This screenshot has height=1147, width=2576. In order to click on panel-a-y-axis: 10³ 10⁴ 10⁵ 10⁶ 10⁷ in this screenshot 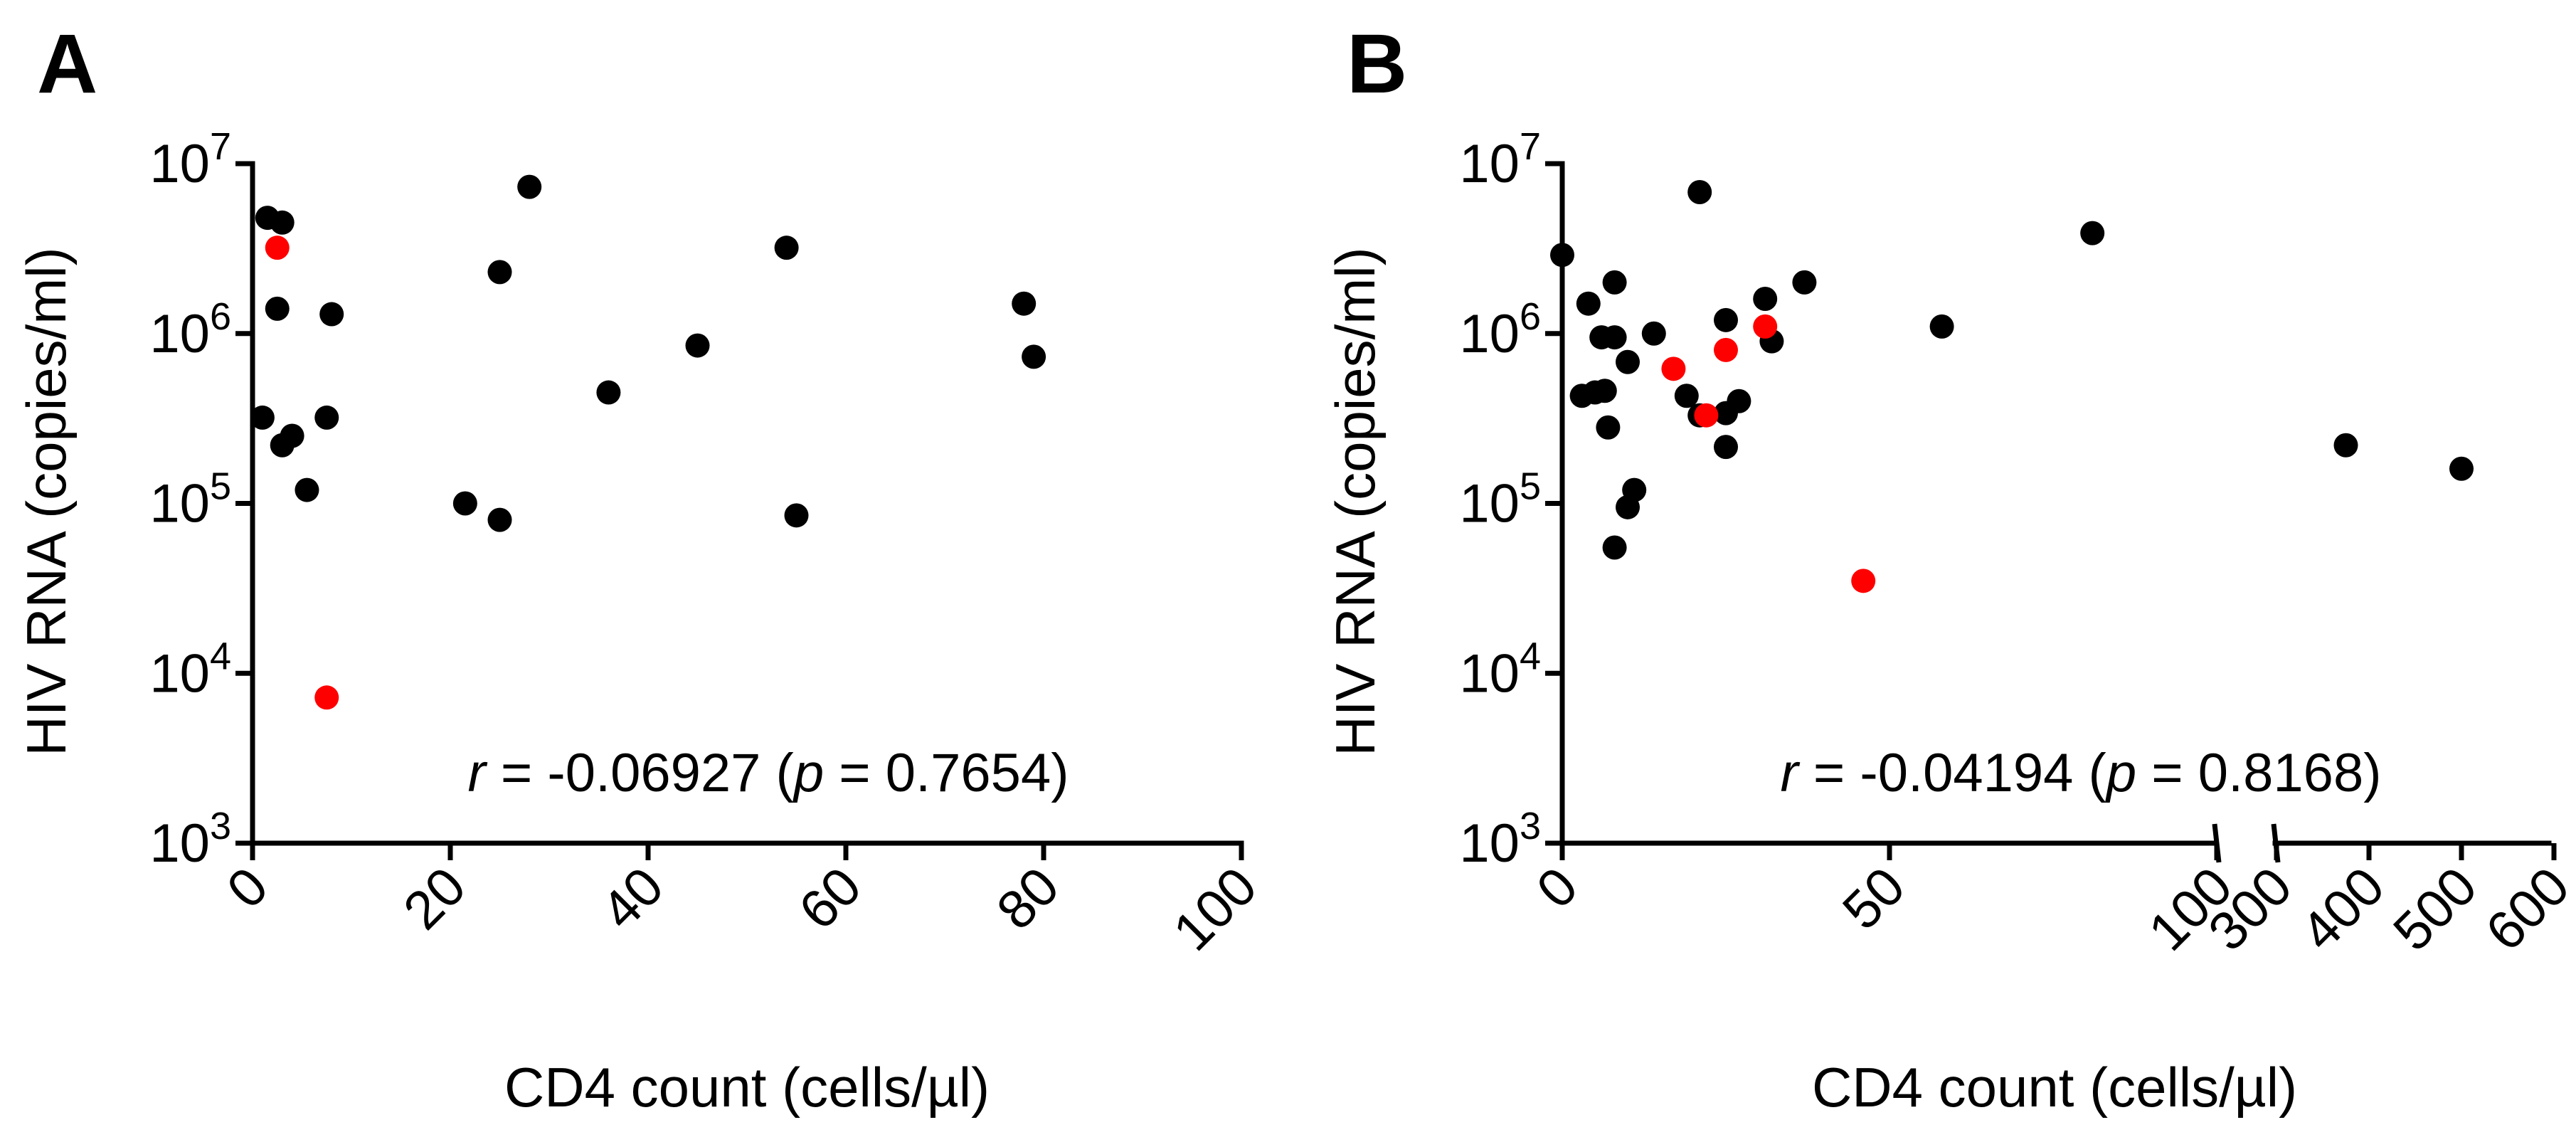, I will do `click(202, 499)`.